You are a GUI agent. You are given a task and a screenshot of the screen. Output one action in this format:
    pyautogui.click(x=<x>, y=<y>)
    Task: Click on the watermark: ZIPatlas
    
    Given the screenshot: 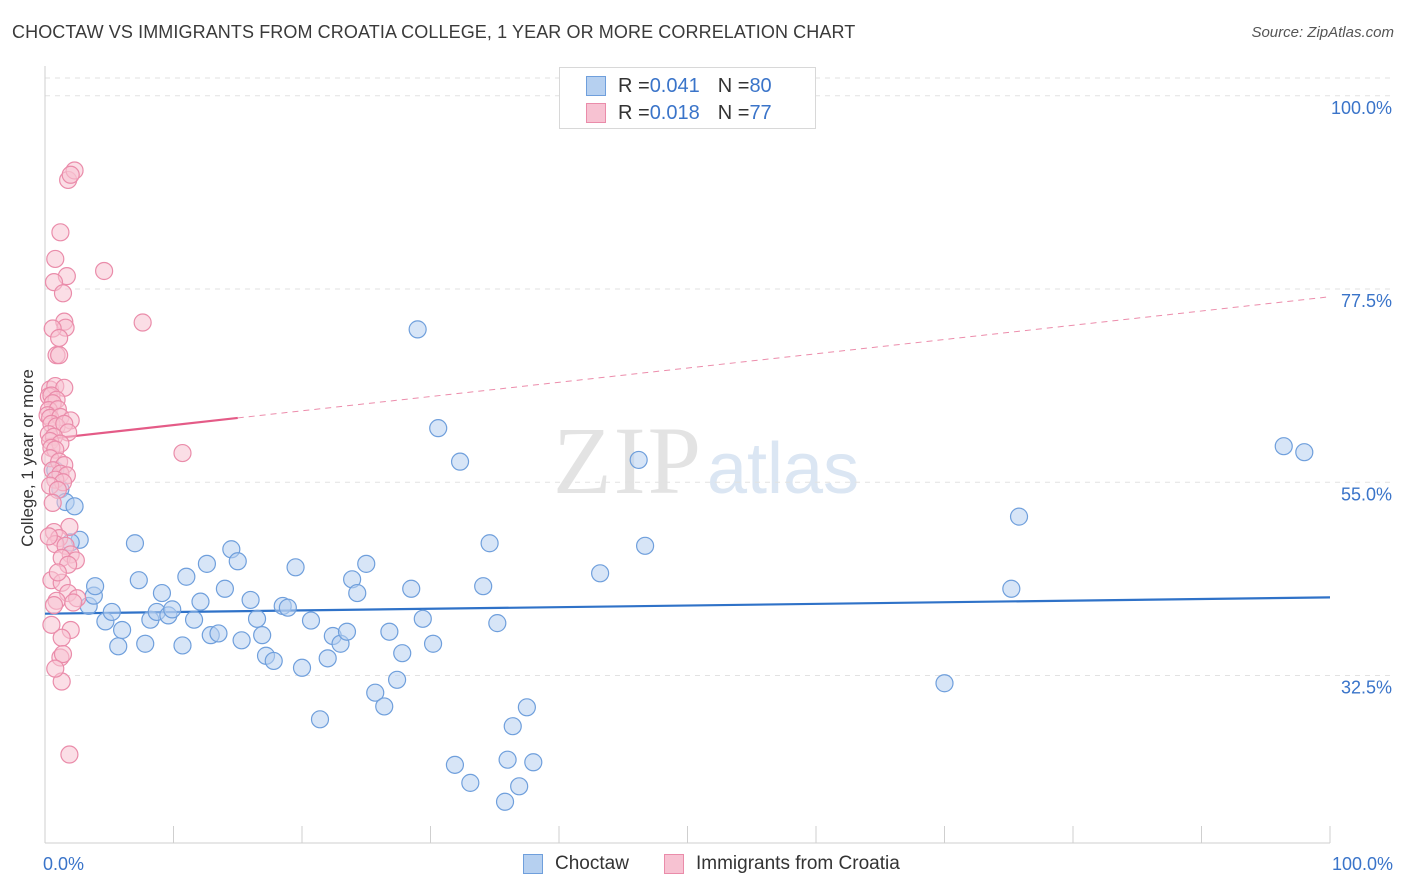 What is the action you would take?
    pyautogui.click(x=706, y=460)
    